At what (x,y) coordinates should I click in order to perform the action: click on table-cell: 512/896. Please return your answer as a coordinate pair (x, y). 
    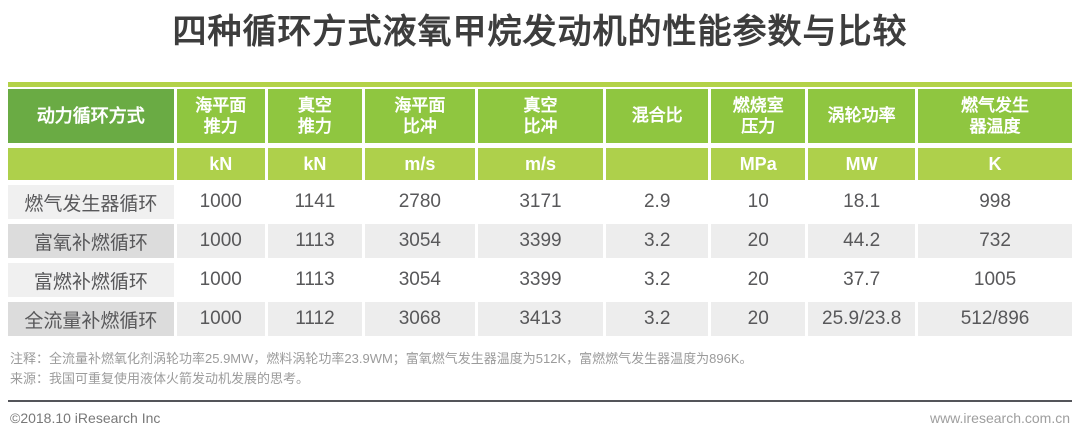
    Looking at the image, I should click on (995, 319).